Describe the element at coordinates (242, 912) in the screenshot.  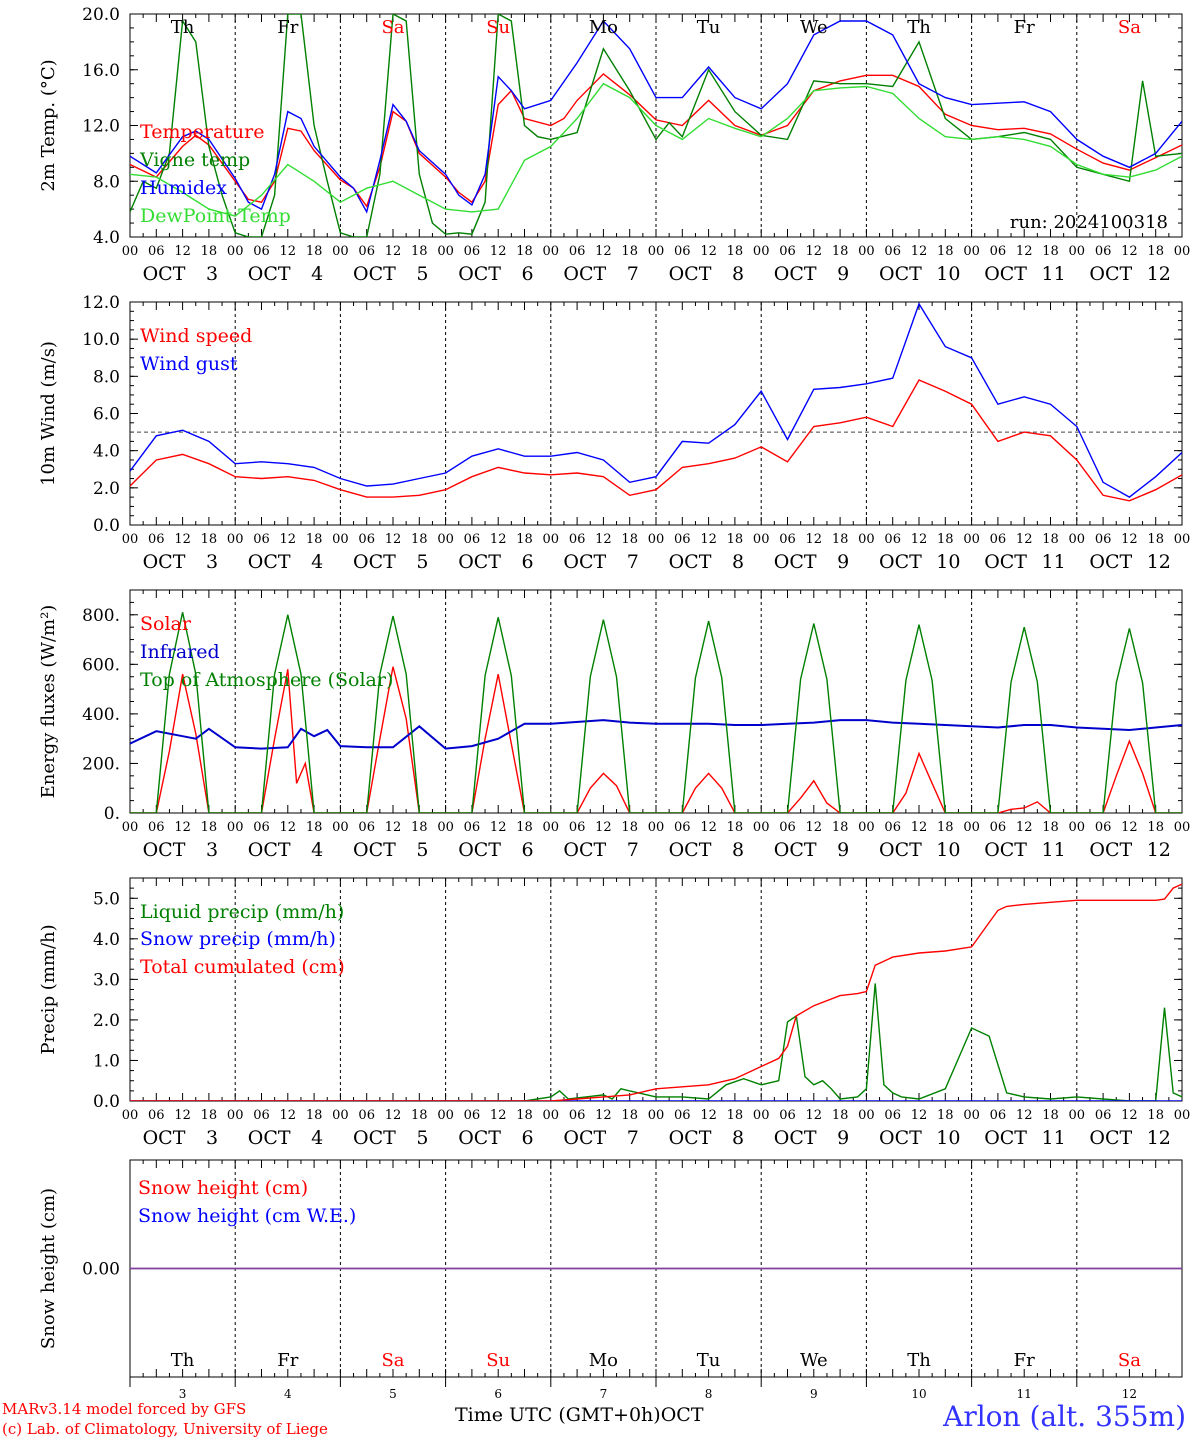
I see `legend-entry: Liquid precip (mm/h)` at that location.